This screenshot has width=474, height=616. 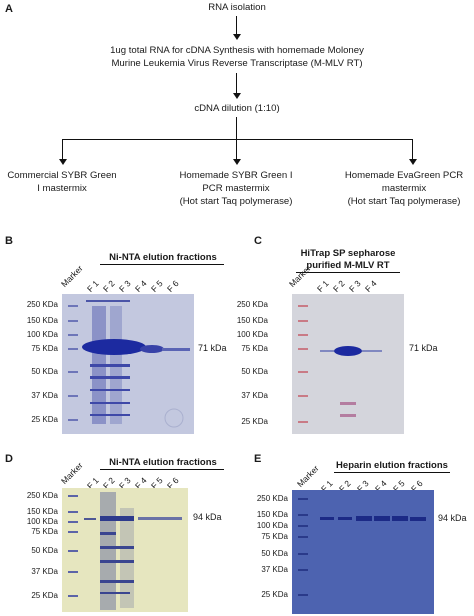 I want to click on panel-e-title-underline, so click(x=392, y=472).